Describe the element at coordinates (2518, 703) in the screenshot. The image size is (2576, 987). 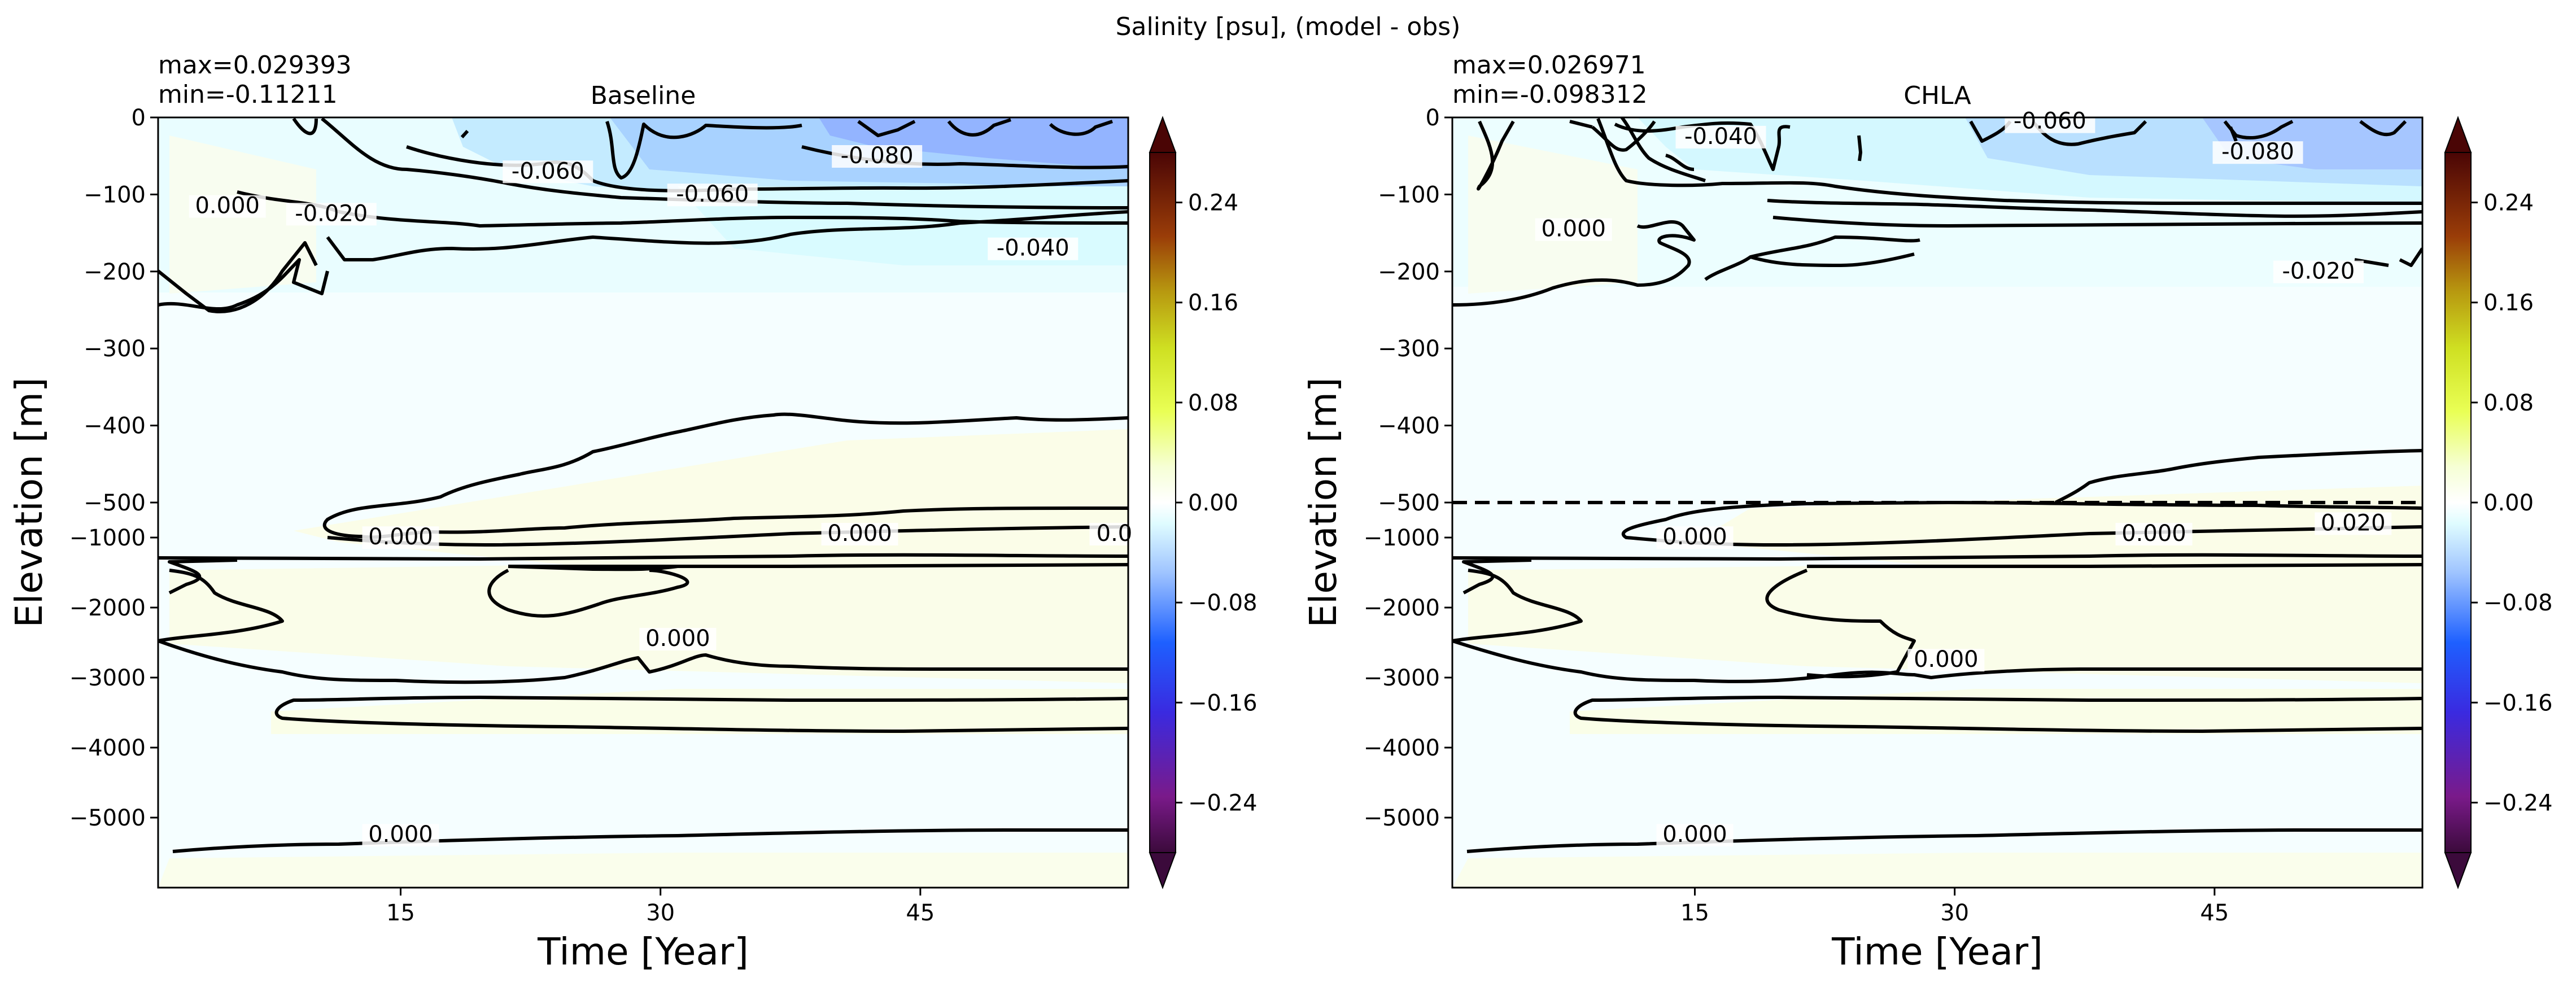
I see `colorbar-tick-label: −0.16` at that location.